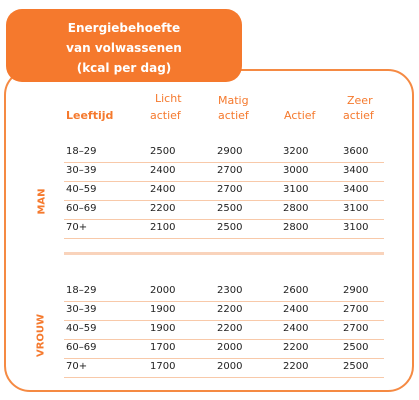 This screenshot has width=419, height=400. What do you see at coordinates (296, 189) in the screenshot?
I see `table-cell-active: 3100` at bounding box center [296, 189].